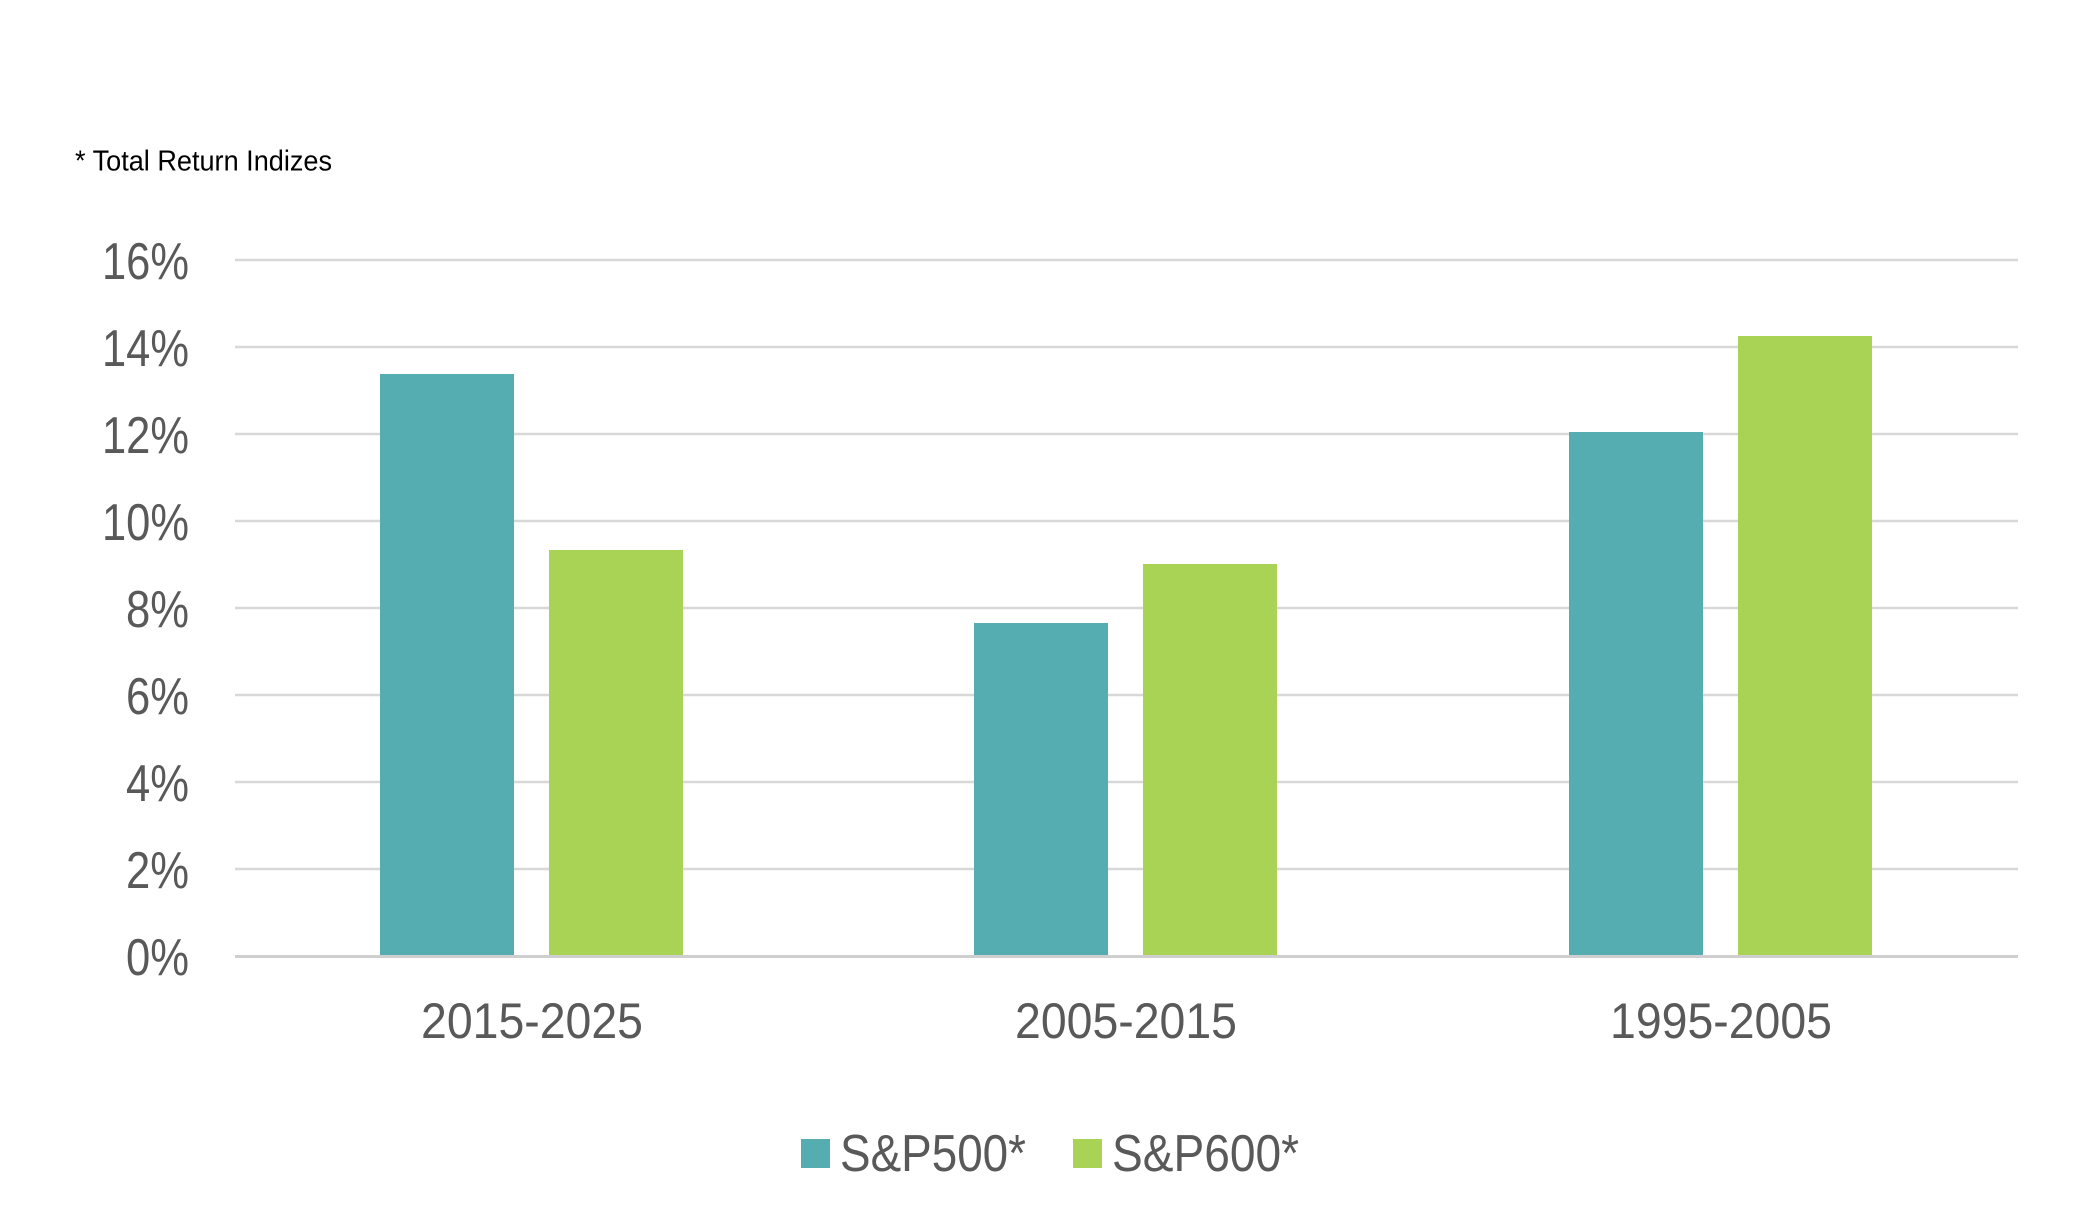  I want to click on svg-text: 0%, so click(157, 958).